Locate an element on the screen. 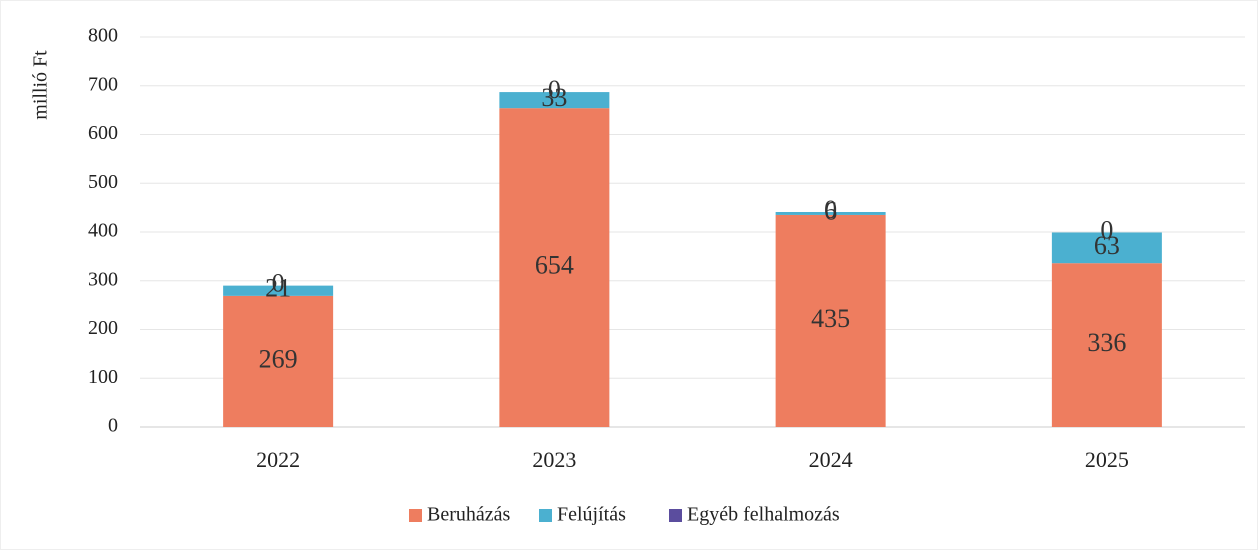  data-label: 435 is located at coordinates (830, 318).